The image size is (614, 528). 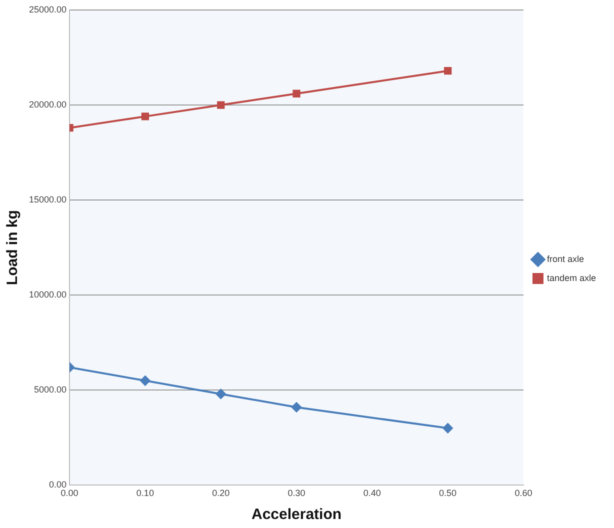 What do you see at coordinates (221, 493) in the screenshot?
I see `x-tick-label: 0.20` at bounding box center [221, 493].